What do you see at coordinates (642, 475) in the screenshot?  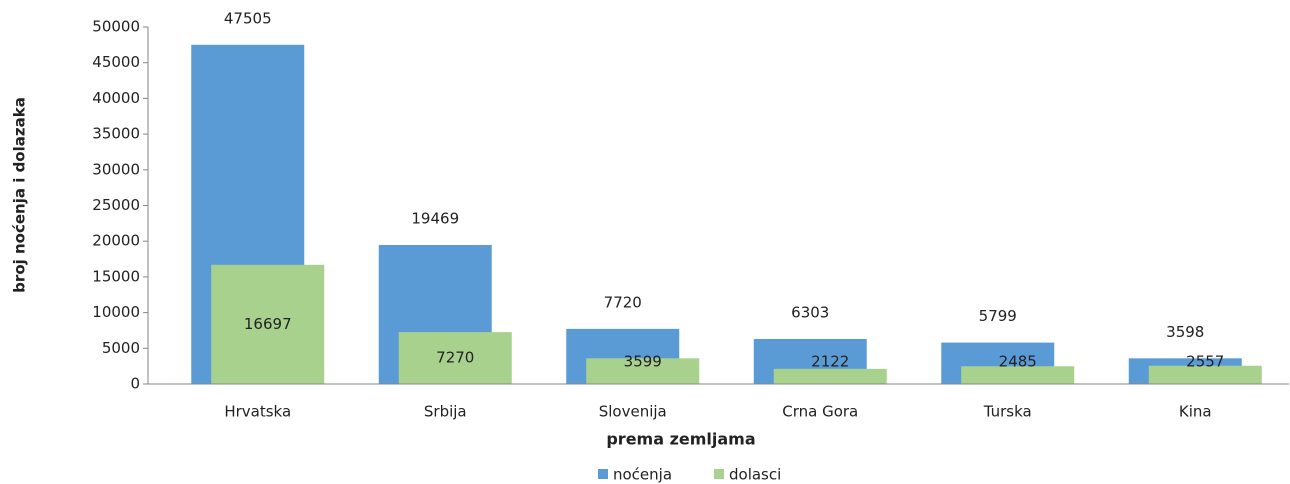 I see `legend-label: noćenja` at bounding box center [642, 475].